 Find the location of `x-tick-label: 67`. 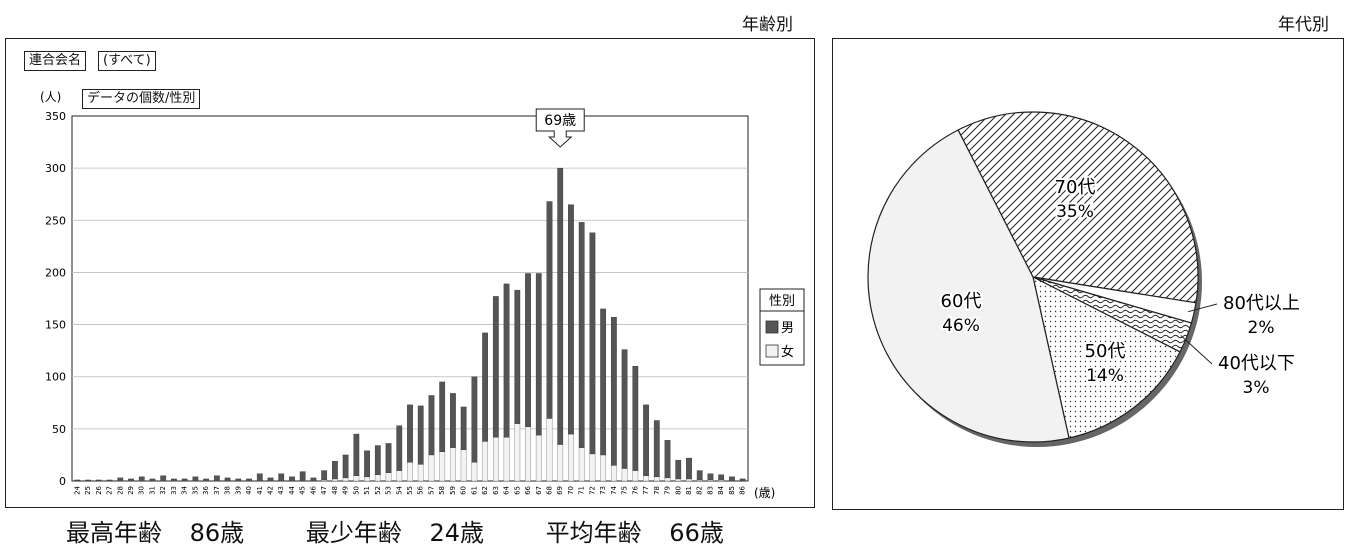

x-tick-label: 67 is located at coordinates (539, 490).